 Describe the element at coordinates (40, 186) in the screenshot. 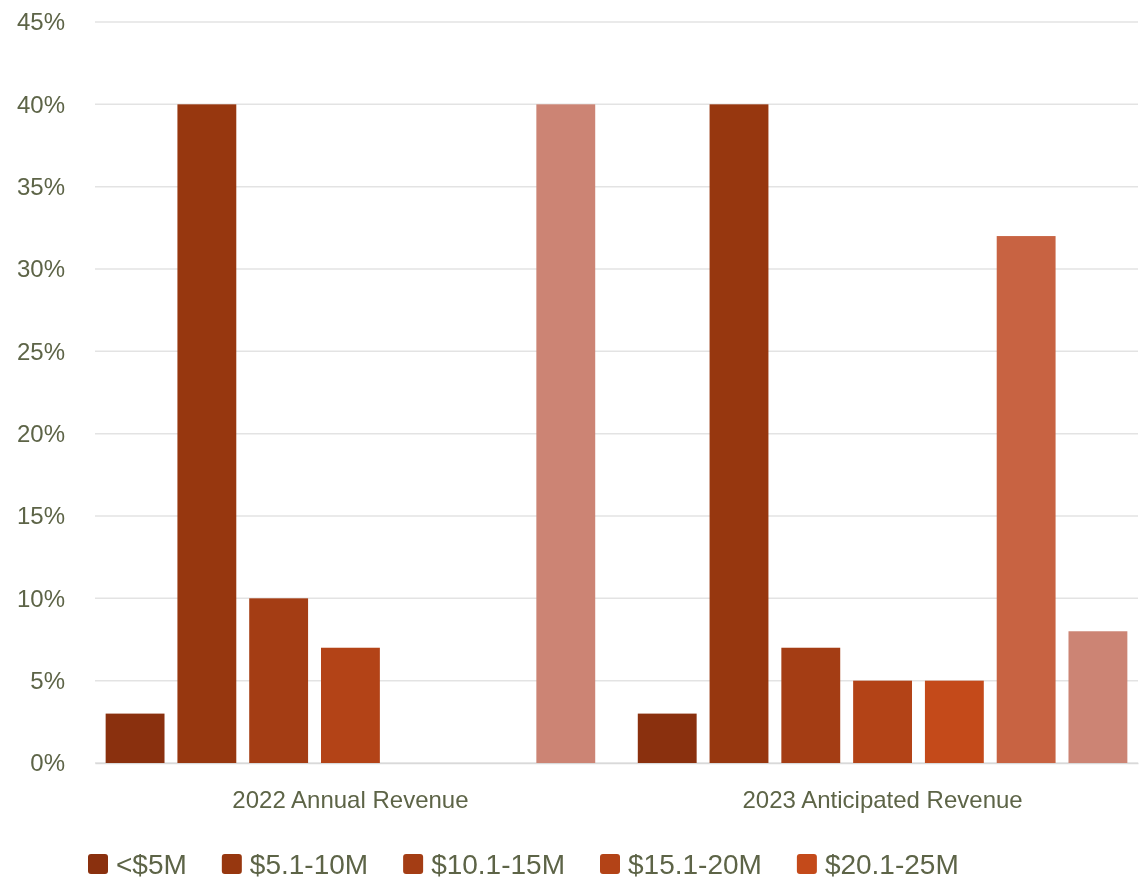

I see `y-tick-label: 35%` at that location.